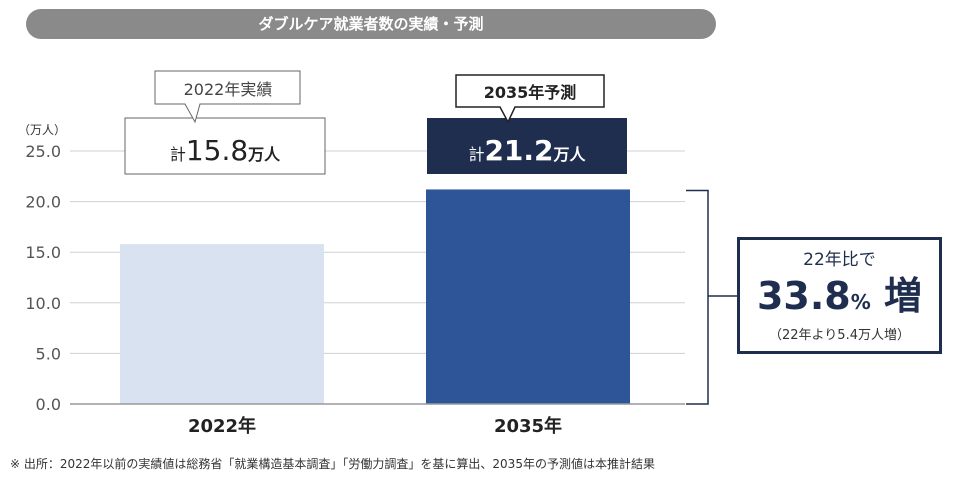 This screenshot has width=970, height=480. I want to click on y-tick-label: 20.0, so click(43, 202).